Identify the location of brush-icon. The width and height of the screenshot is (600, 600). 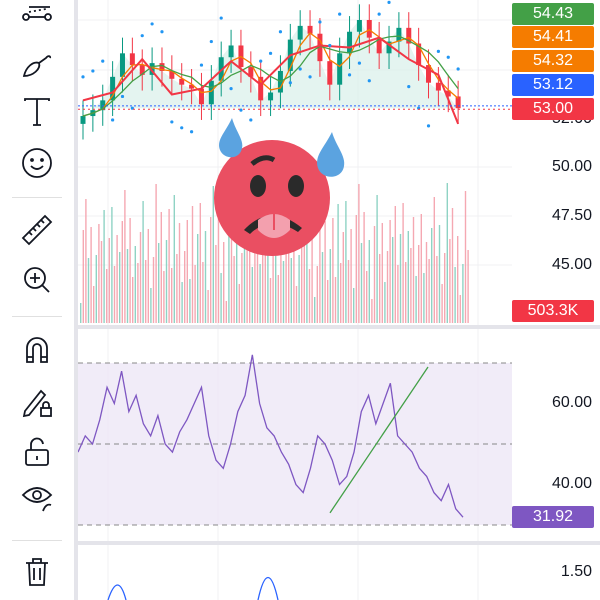
(37, 65).